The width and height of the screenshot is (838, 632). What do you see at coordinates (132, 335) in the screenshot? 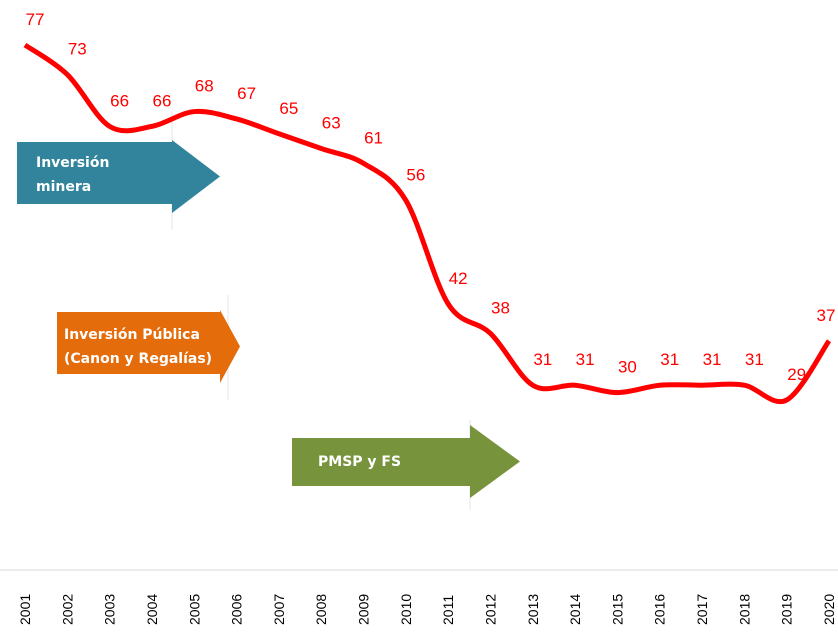
I see `annotation-text: Inversión Pública` at bounding box center [132, 335].